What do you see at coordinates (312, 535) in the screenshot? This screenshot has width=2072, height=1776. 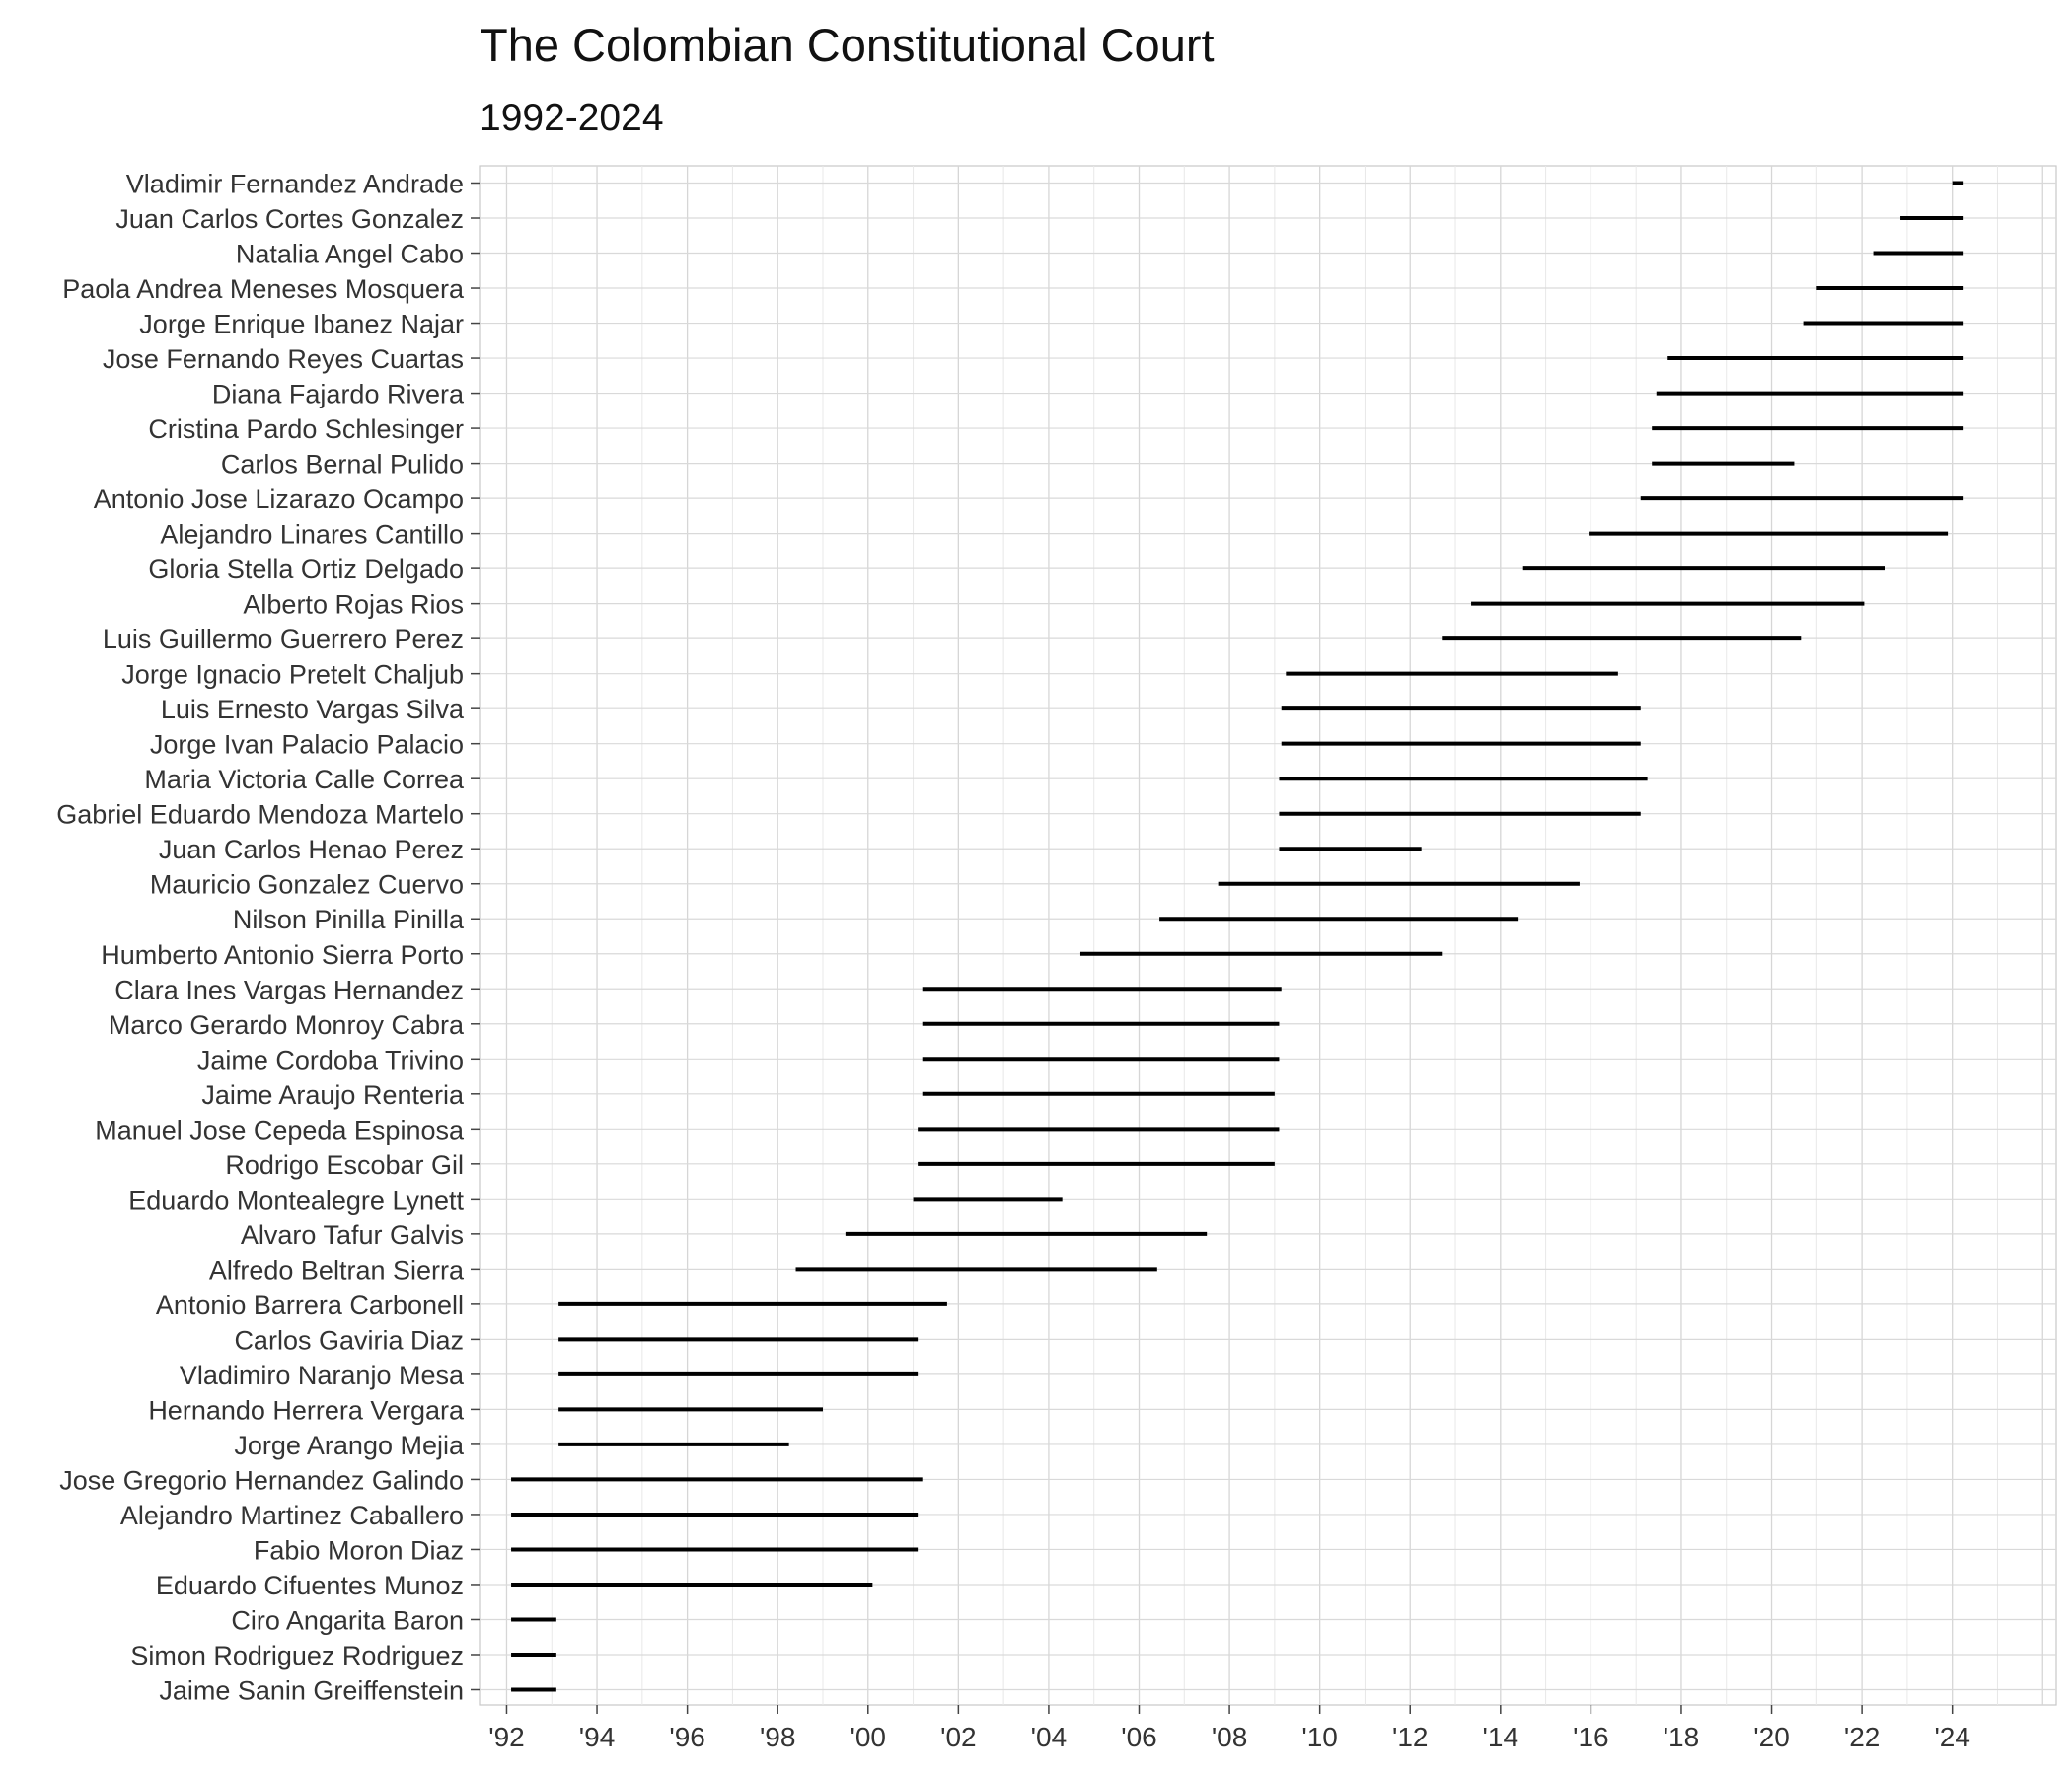 I see `justice-name-label: Alejandro Linares Cantillo` at bounding box center [312, 535].